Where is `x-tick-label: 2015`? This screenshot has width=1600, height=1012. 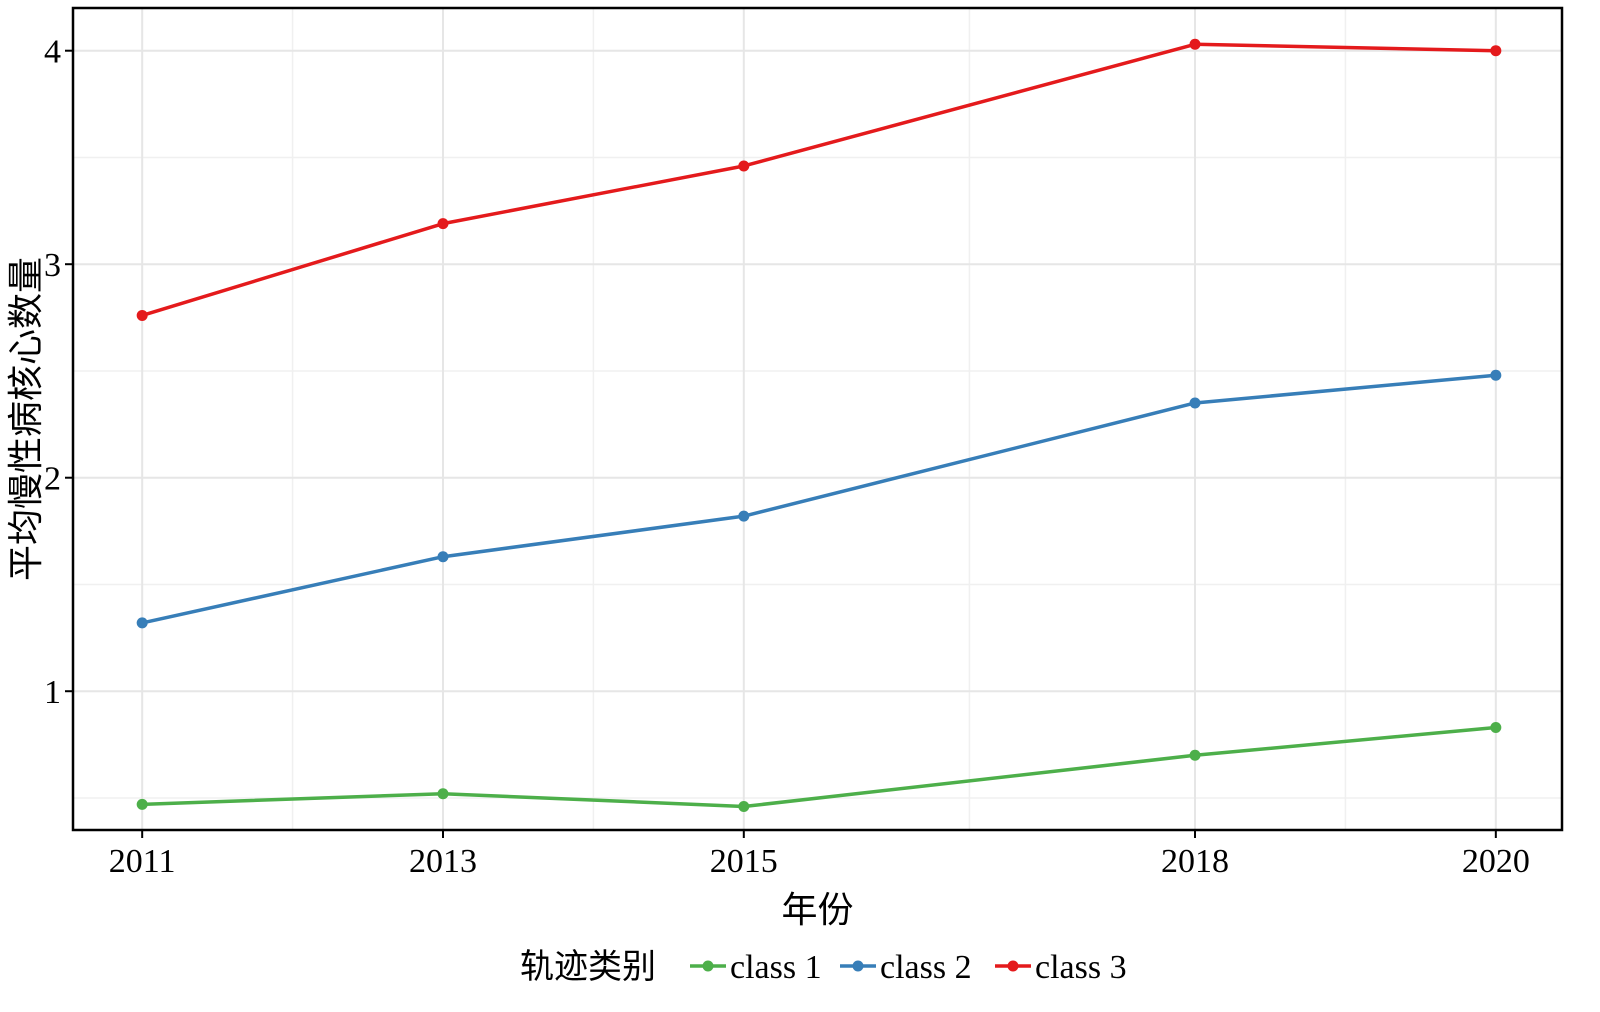
x-tick-label: 2015 is located at coordinates (744, 861).